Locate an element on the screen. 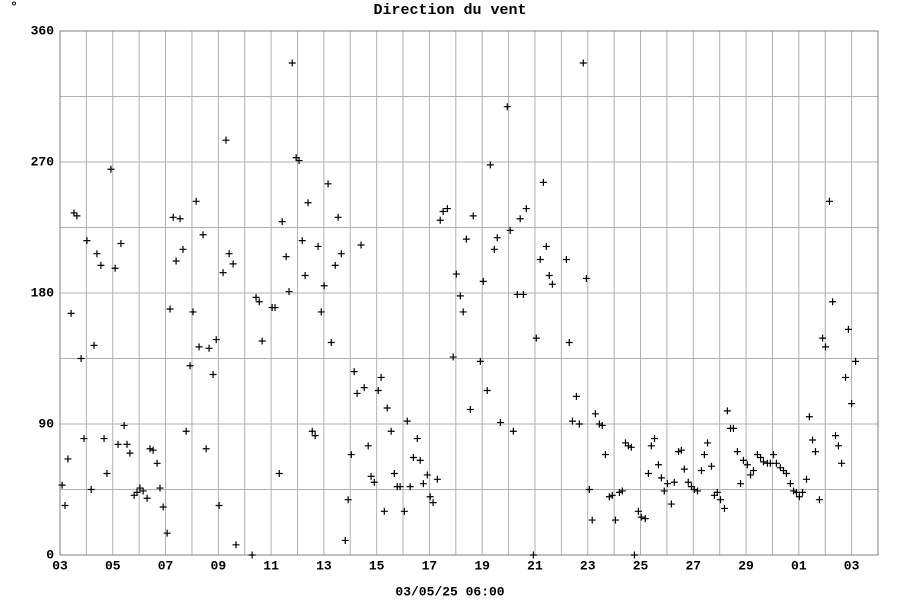 The image size is (900, 600). x-tick-label: 01 is located at coordinates (799, 565).